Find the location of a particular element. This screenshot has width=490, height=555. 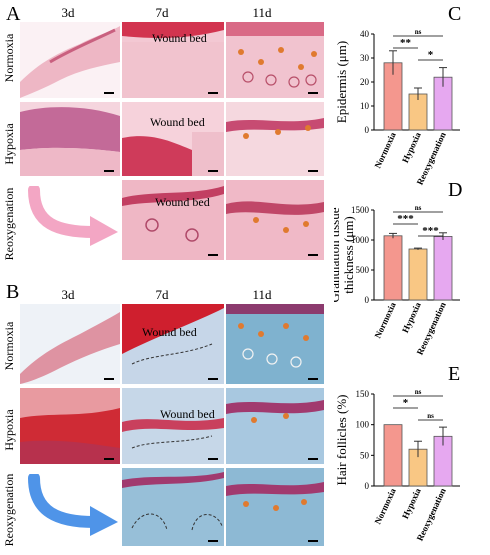

y-tick-label: 500 is located at coordinates (363, 270).